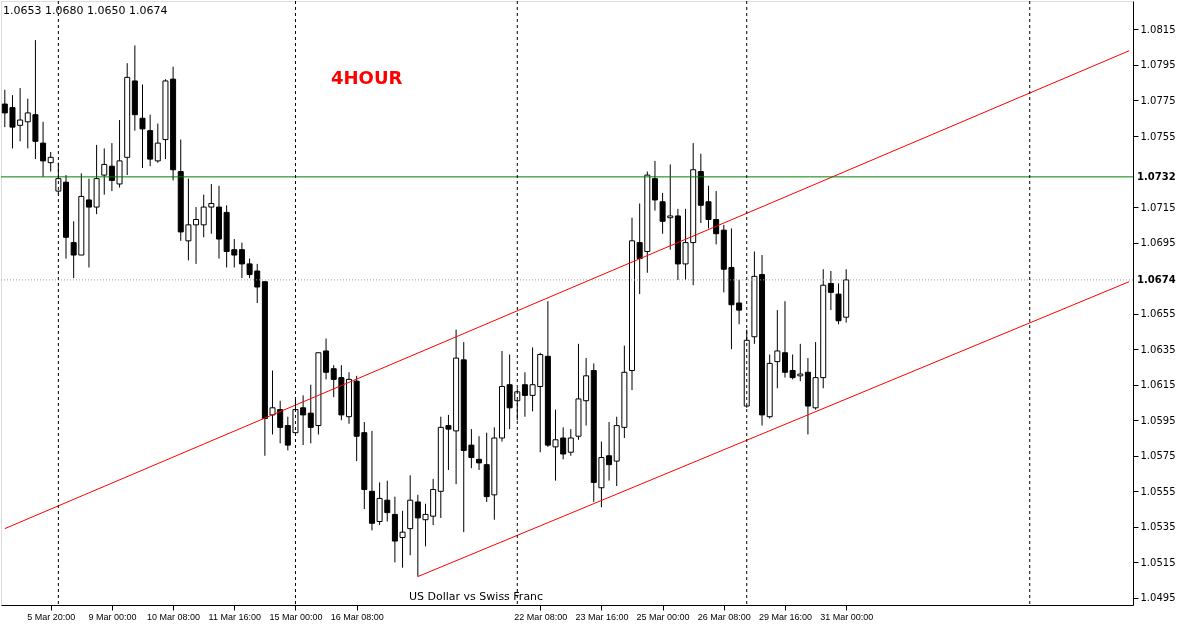  Describe the element at coordinates (112, 616) in the screenshot. I see `x-tick-label: 9 Mar 00:00` at that location.